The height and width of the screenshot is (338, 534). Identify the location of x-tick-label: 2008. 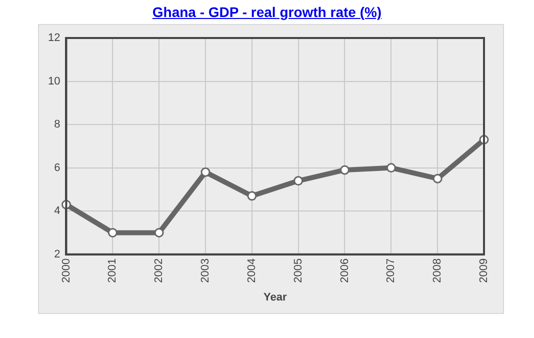
(438, 270).